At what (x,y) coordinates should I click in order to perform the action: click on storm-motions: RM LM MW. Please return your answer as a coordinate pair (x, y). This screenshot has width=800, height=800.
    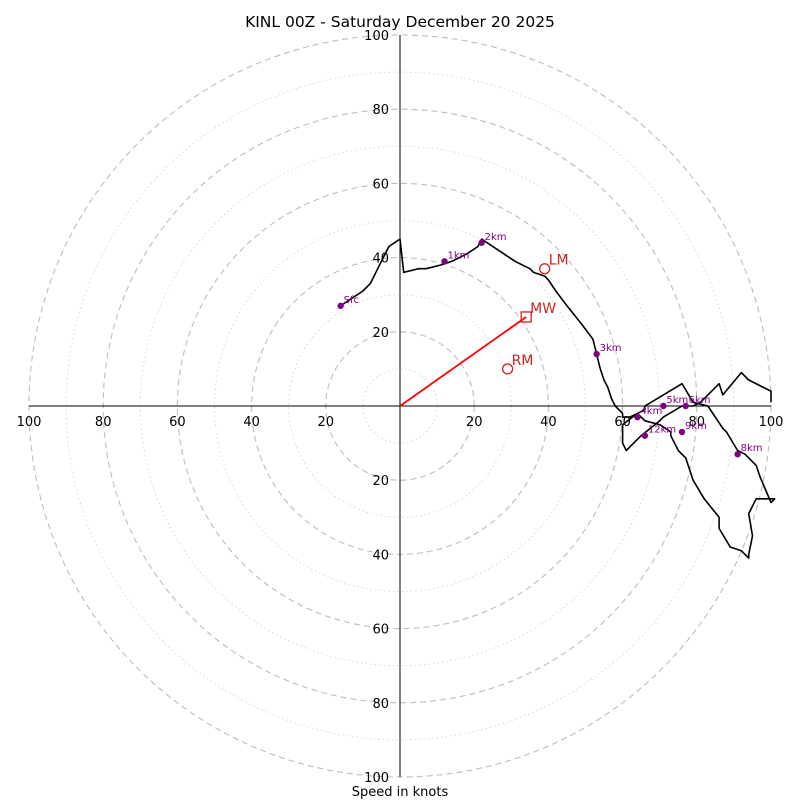
    Looking at the image, I should click on (484, 330).